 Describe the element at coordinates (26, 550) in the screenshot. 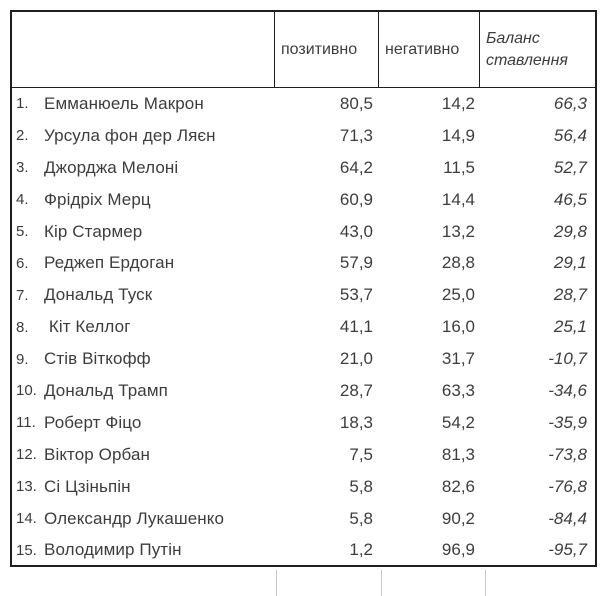

I see `row-rank: 15.` at that location.